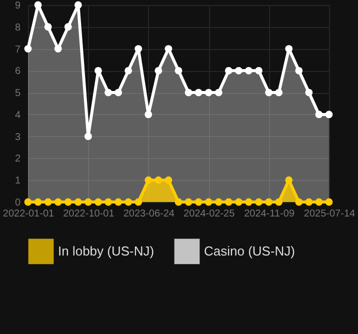 The image size is (358, 334). What do you see at coordinates (17, 115) in the screenshot?
I see `y-tick-label: 4` at bounding box center [17, 115].